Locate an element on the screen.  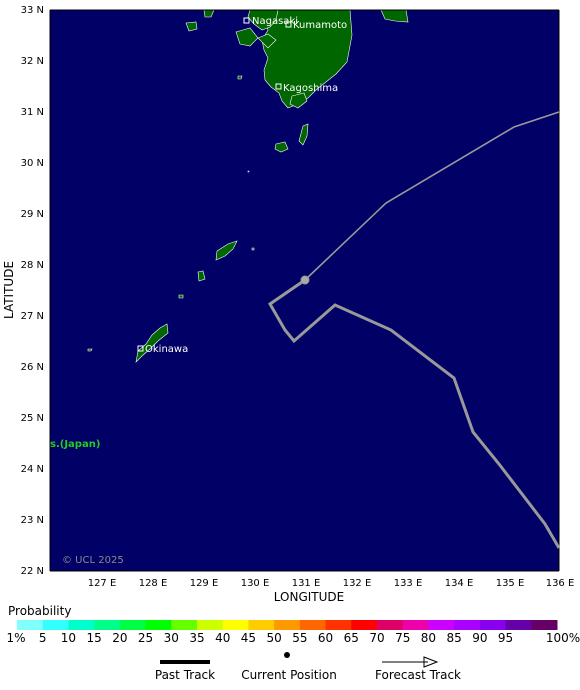
probability-label: 50 is located at coordinates (273, 638).